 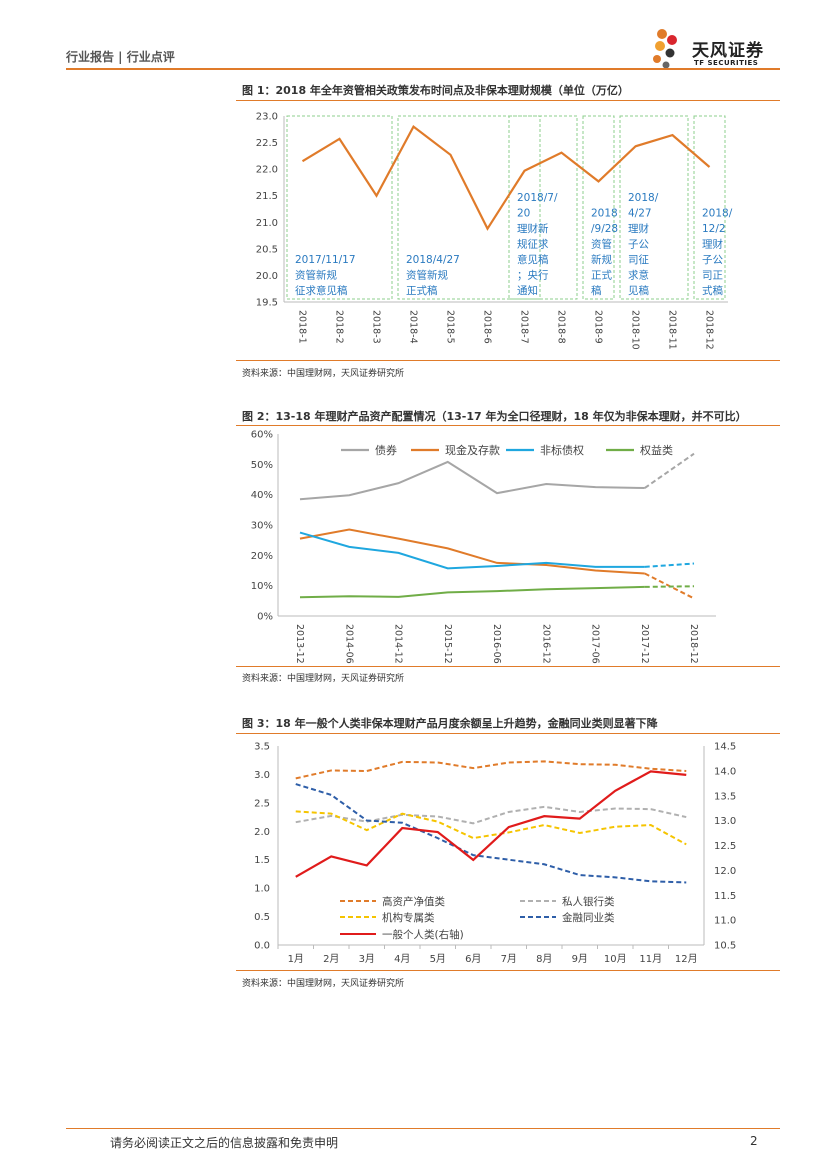 What do you see at coordinates (725, 921) in the screenshot?
I see `y-right-tick-label: 11.0` at bounding box center [725, 921].